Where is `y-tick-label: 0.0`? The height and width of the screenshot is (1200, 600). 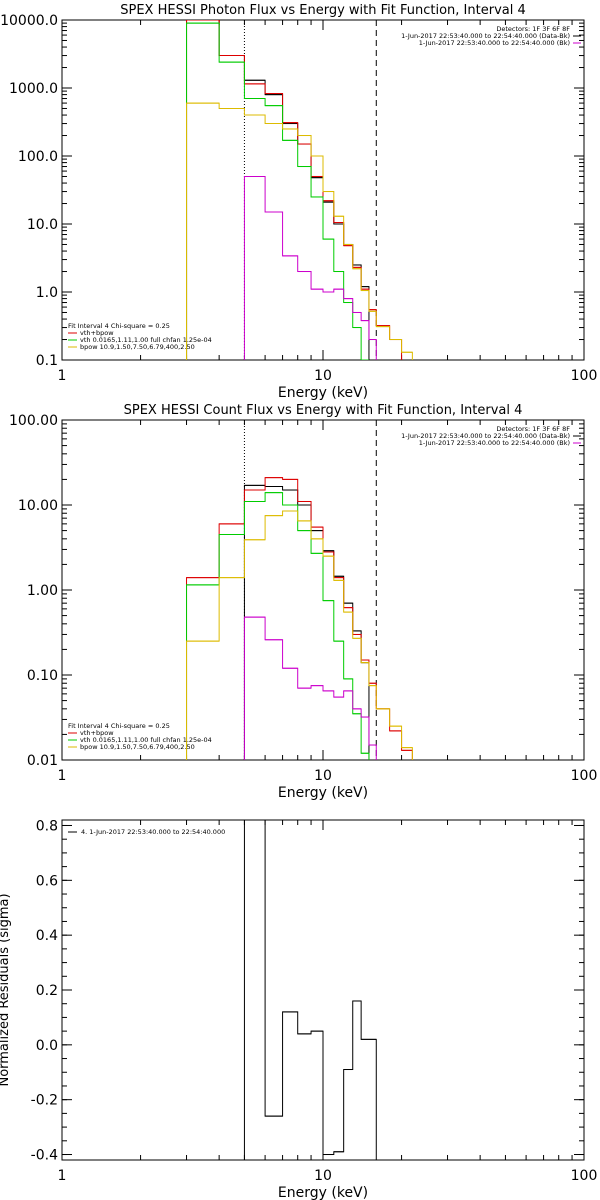 y-tick-label: 0.0 is located at coordinates (47, 1046).